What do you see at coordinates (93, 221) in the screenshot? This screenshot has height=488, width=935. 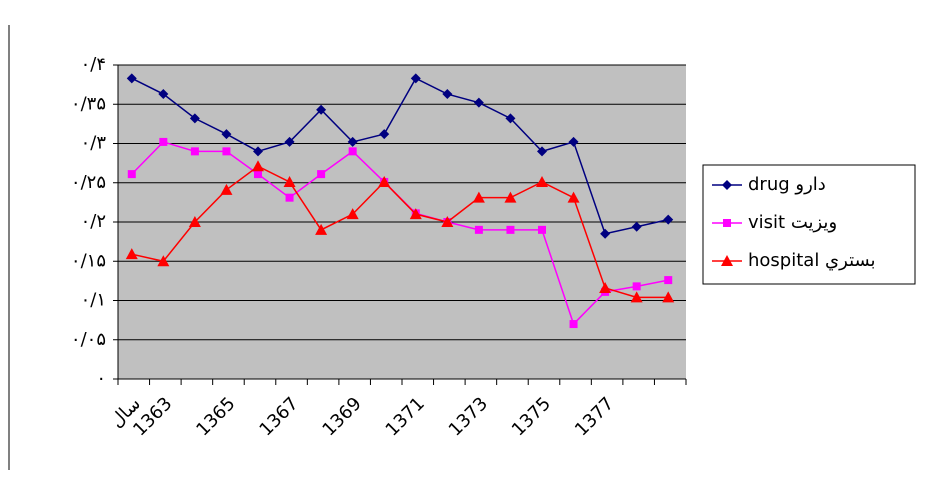 I see `y-tick-label: ۰/۲` at bounding box center [93, 221].